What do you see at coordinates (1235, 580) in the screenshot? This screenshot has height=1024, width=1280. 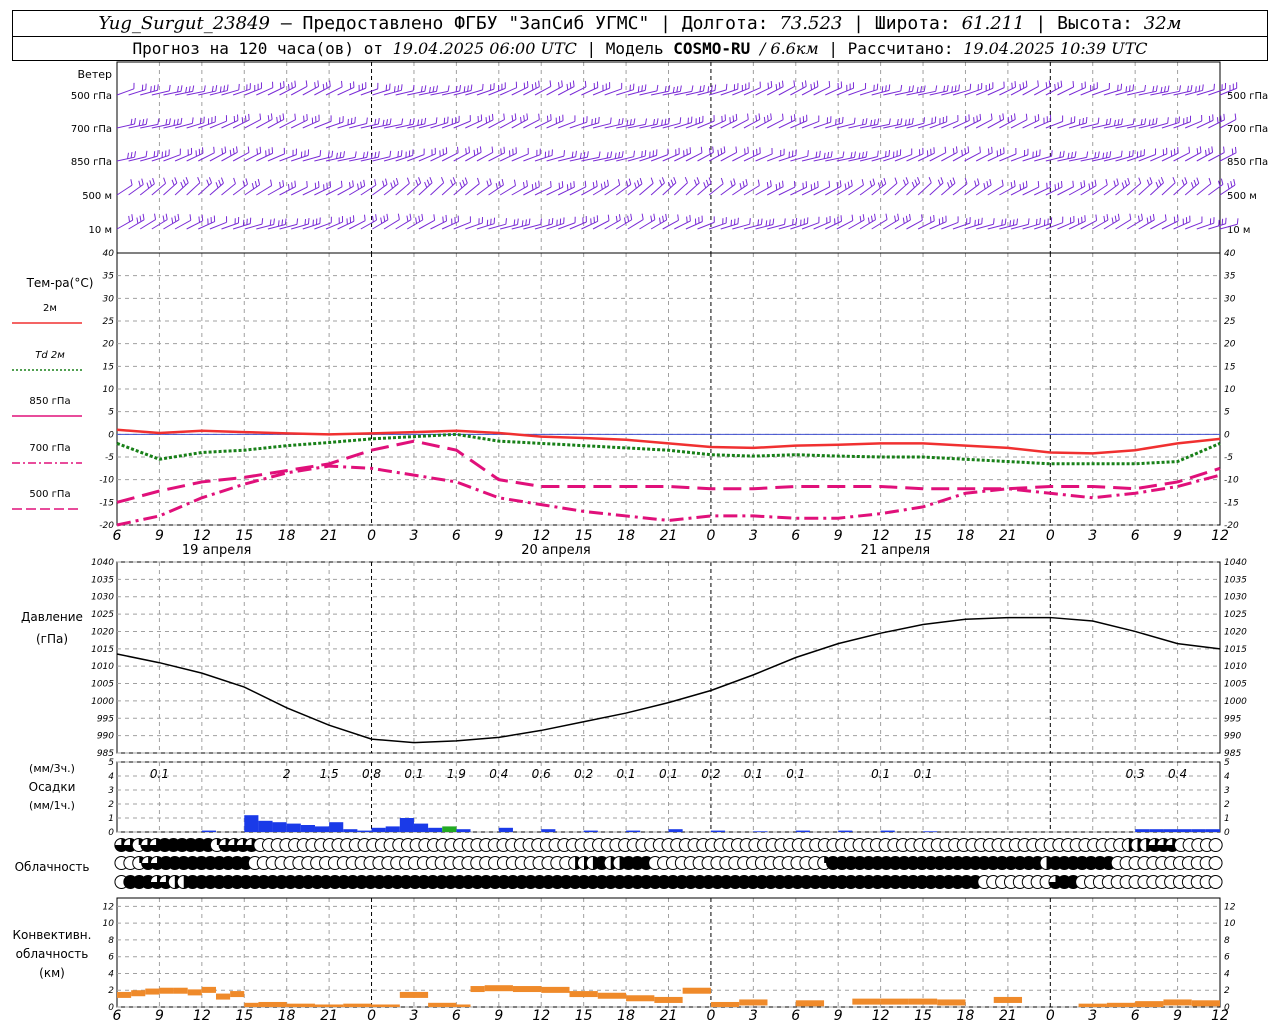 I see `press-ytick-right: 1035` at bounding box center [1235, 580].